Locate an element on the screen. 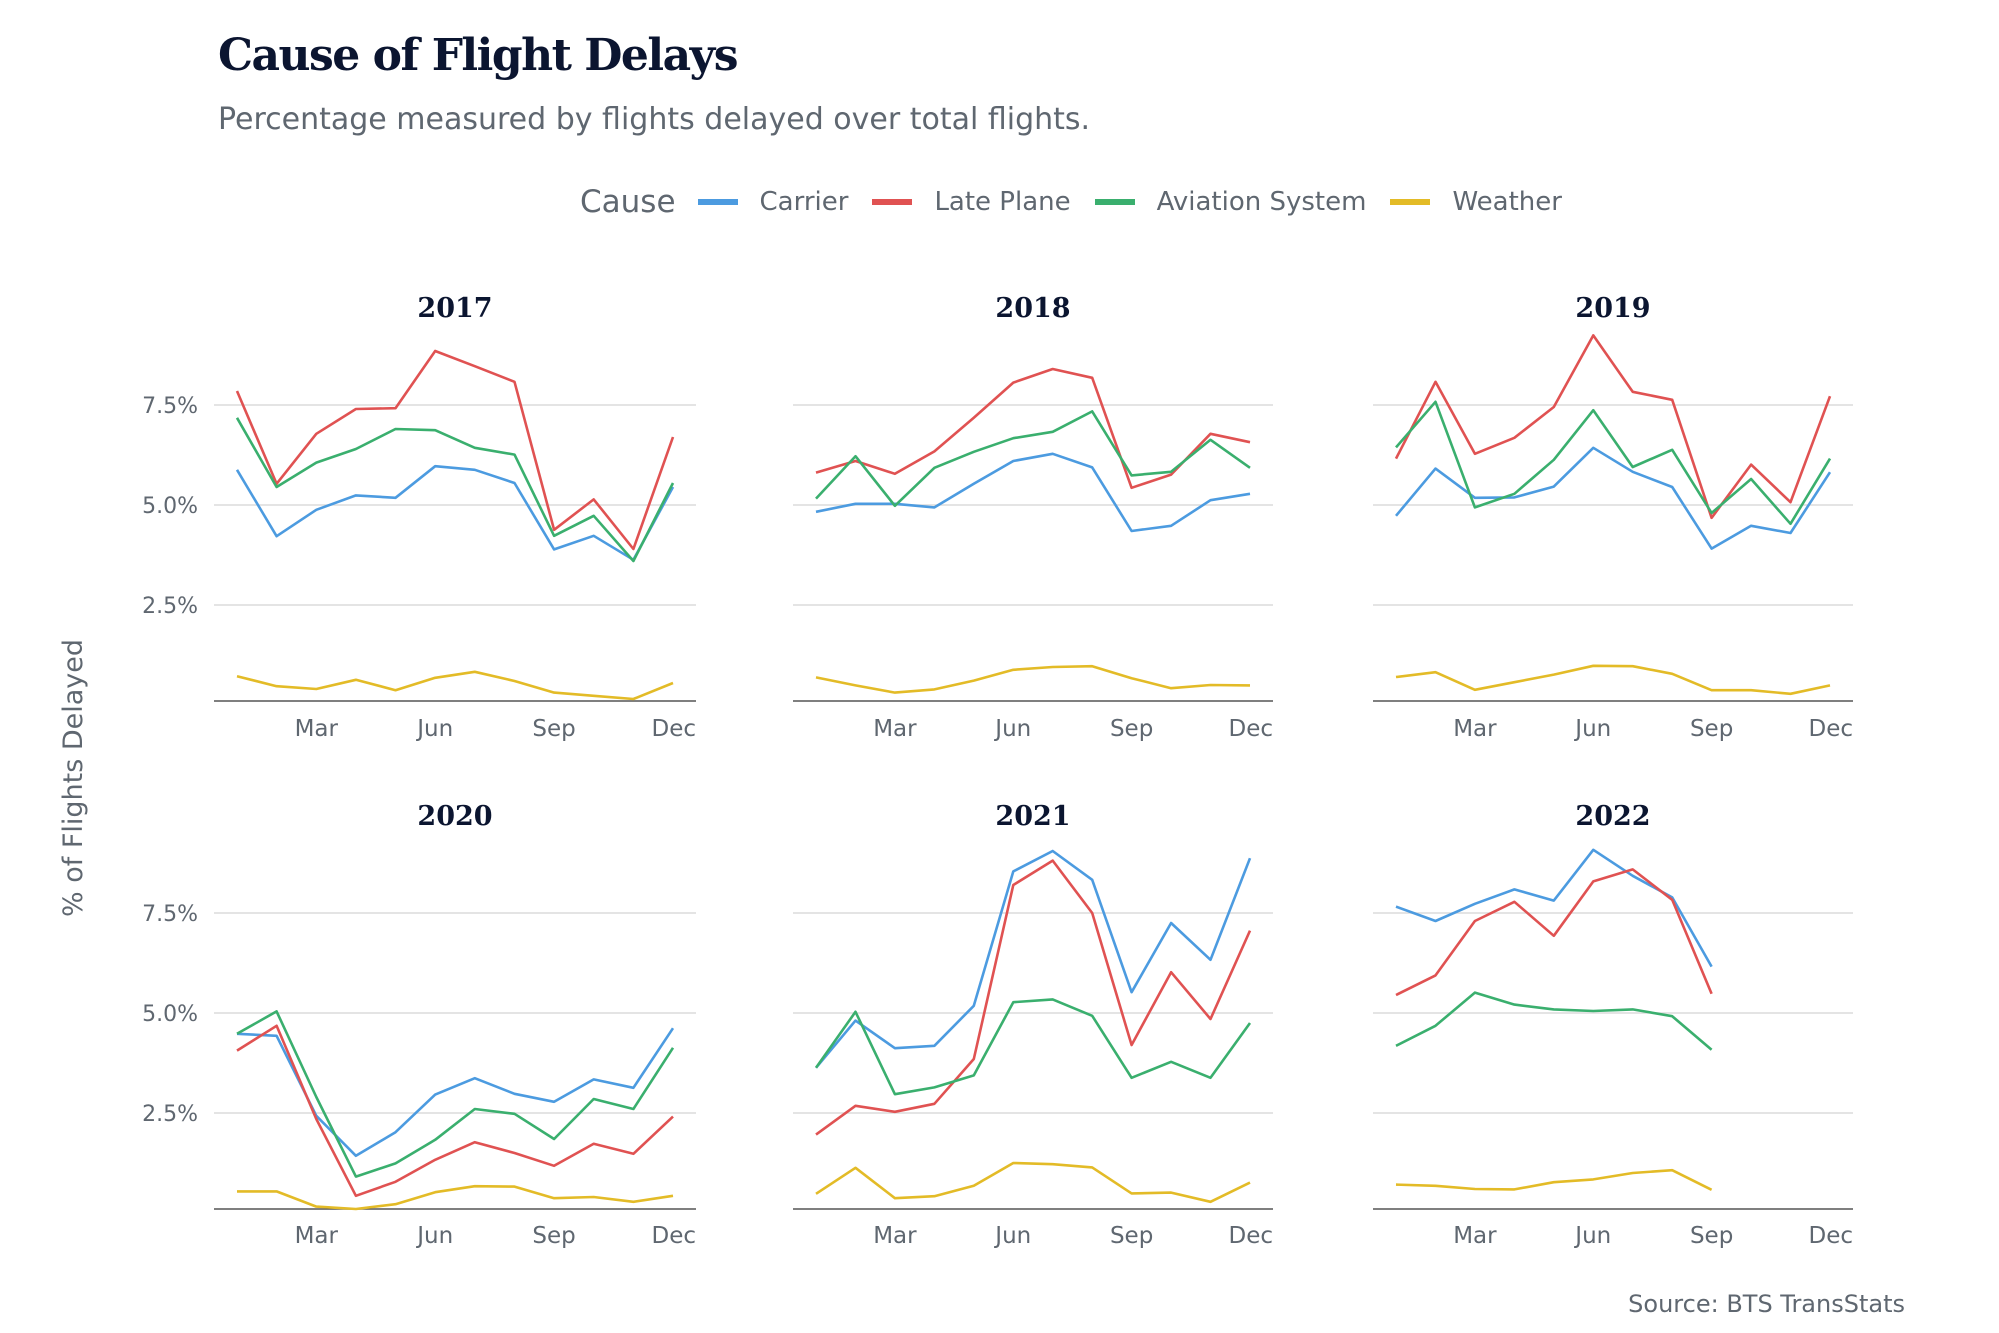 The width and height of the screenshot is (1999, 1333). legend-item-aviation-system: Aviation System is located at coordinates (1230, 202).